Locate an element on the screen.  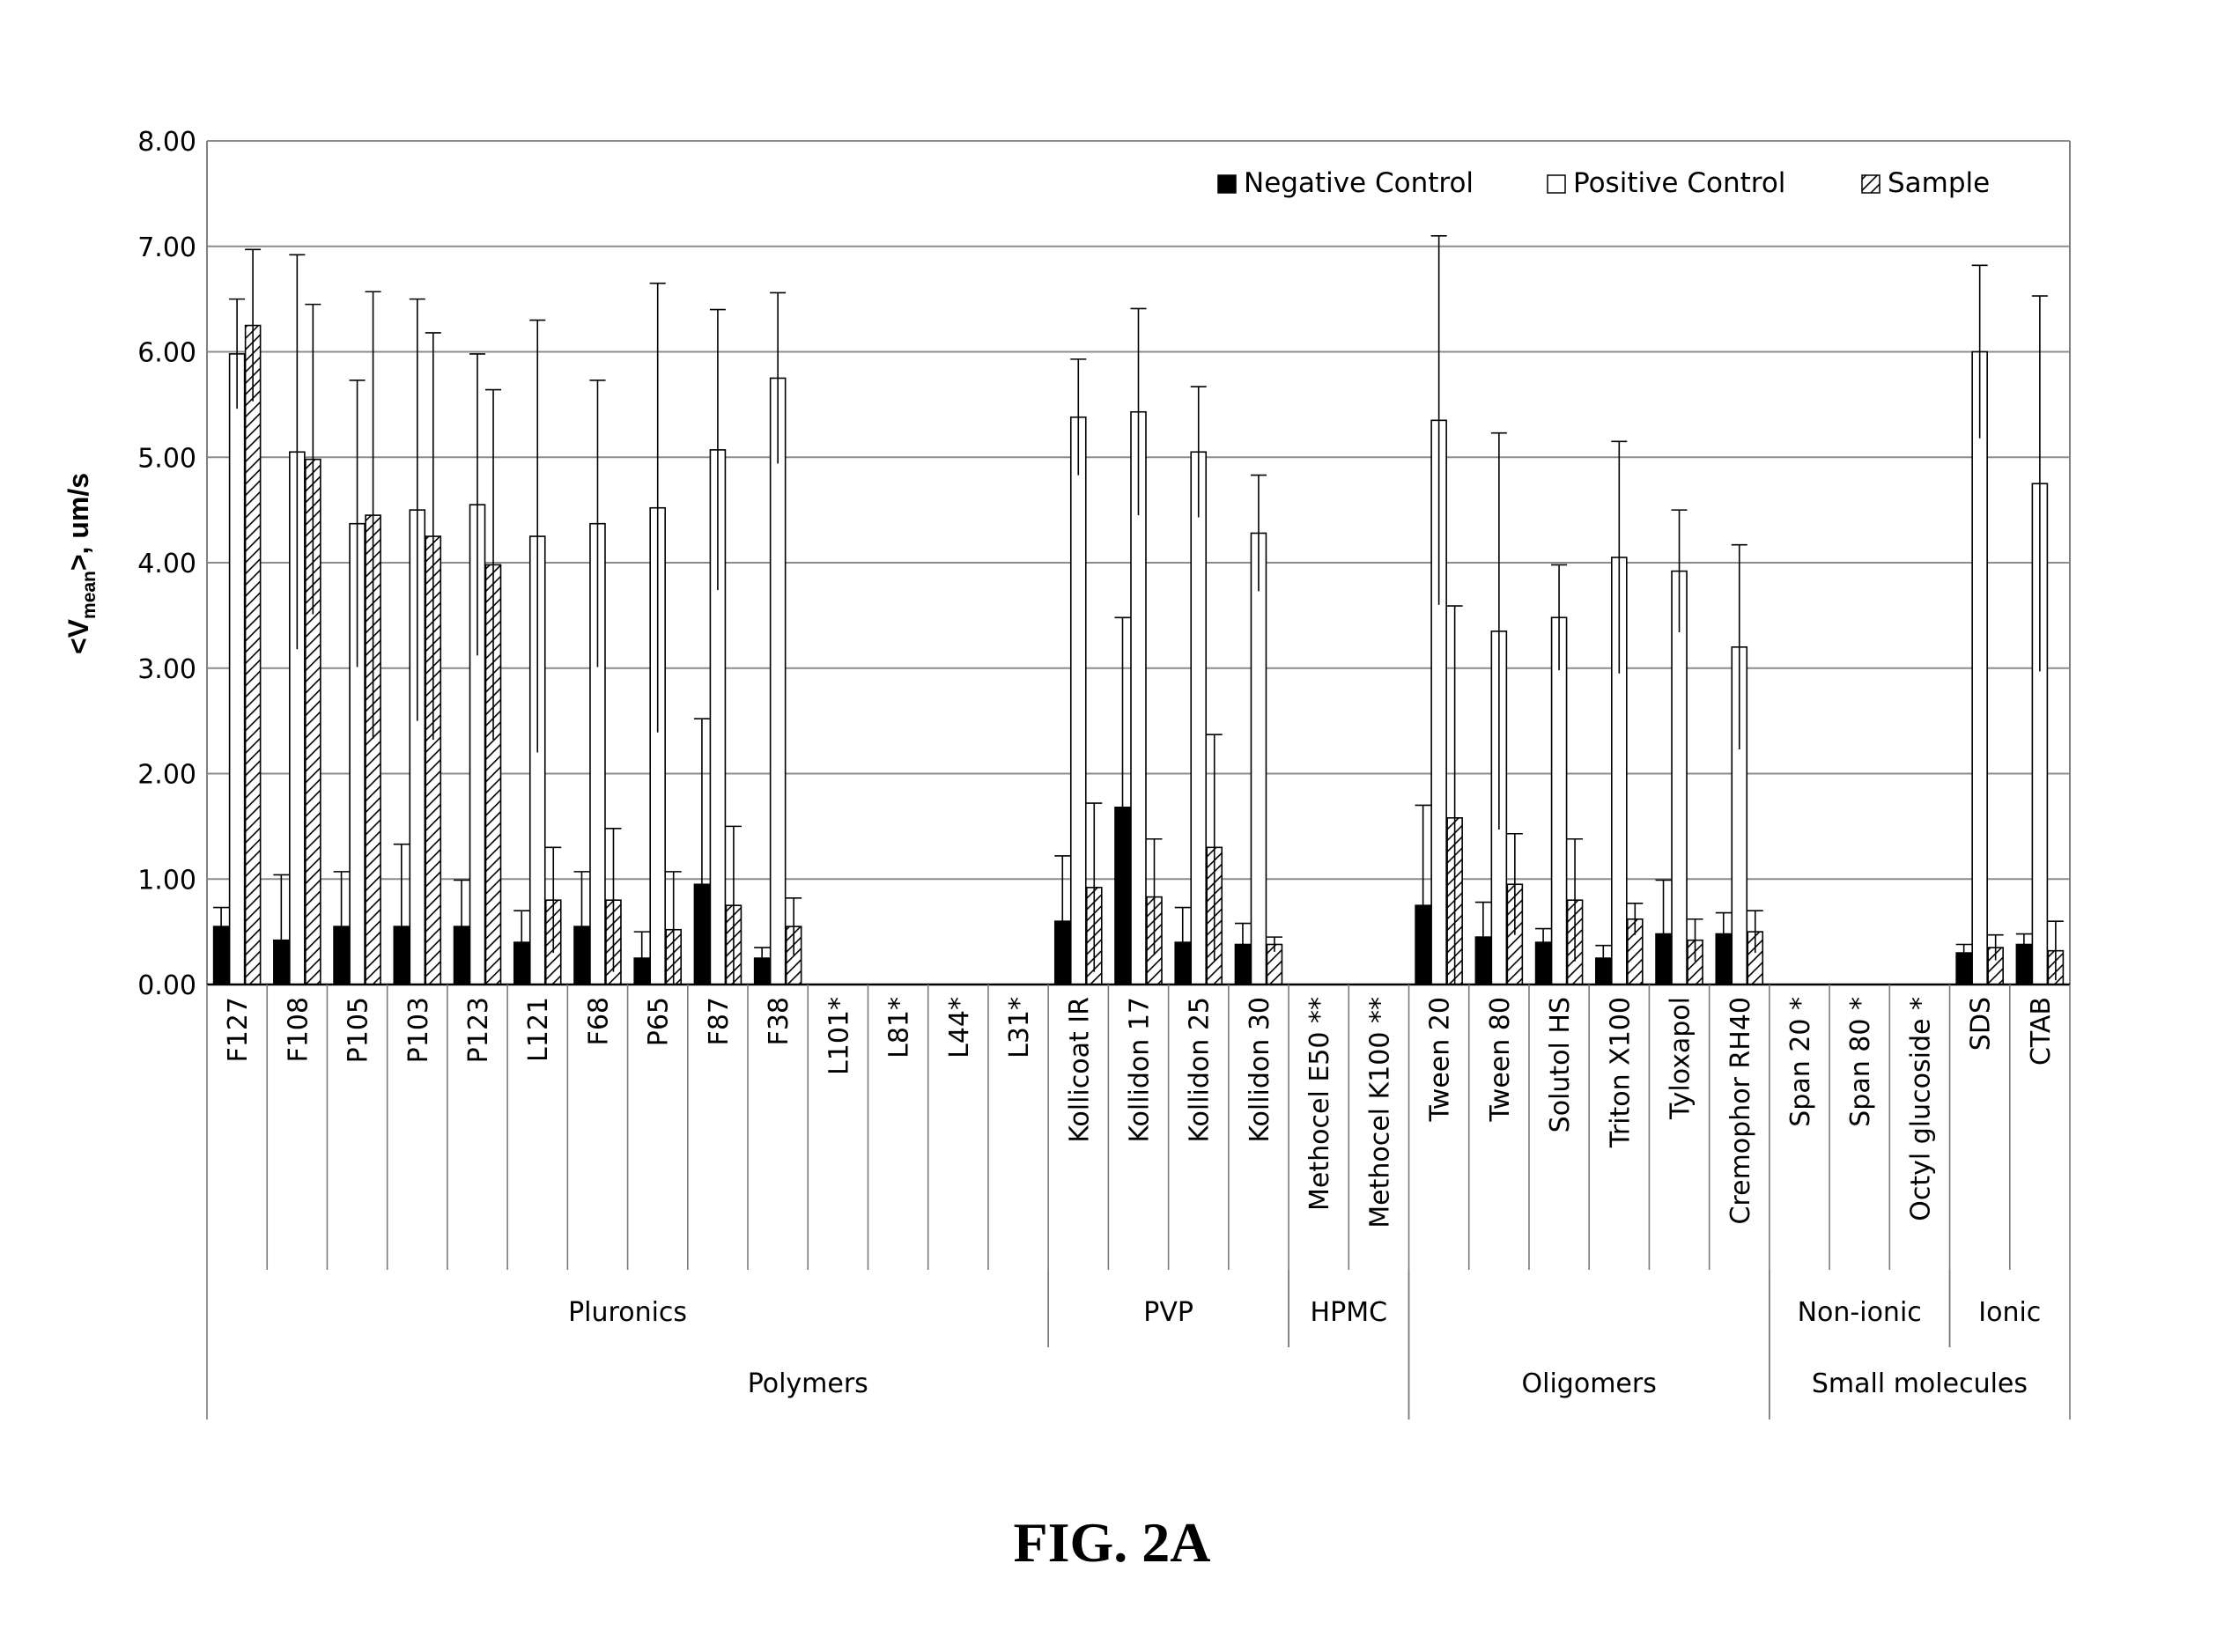
group-label: Polymers is located at coordinates (808, 1384).